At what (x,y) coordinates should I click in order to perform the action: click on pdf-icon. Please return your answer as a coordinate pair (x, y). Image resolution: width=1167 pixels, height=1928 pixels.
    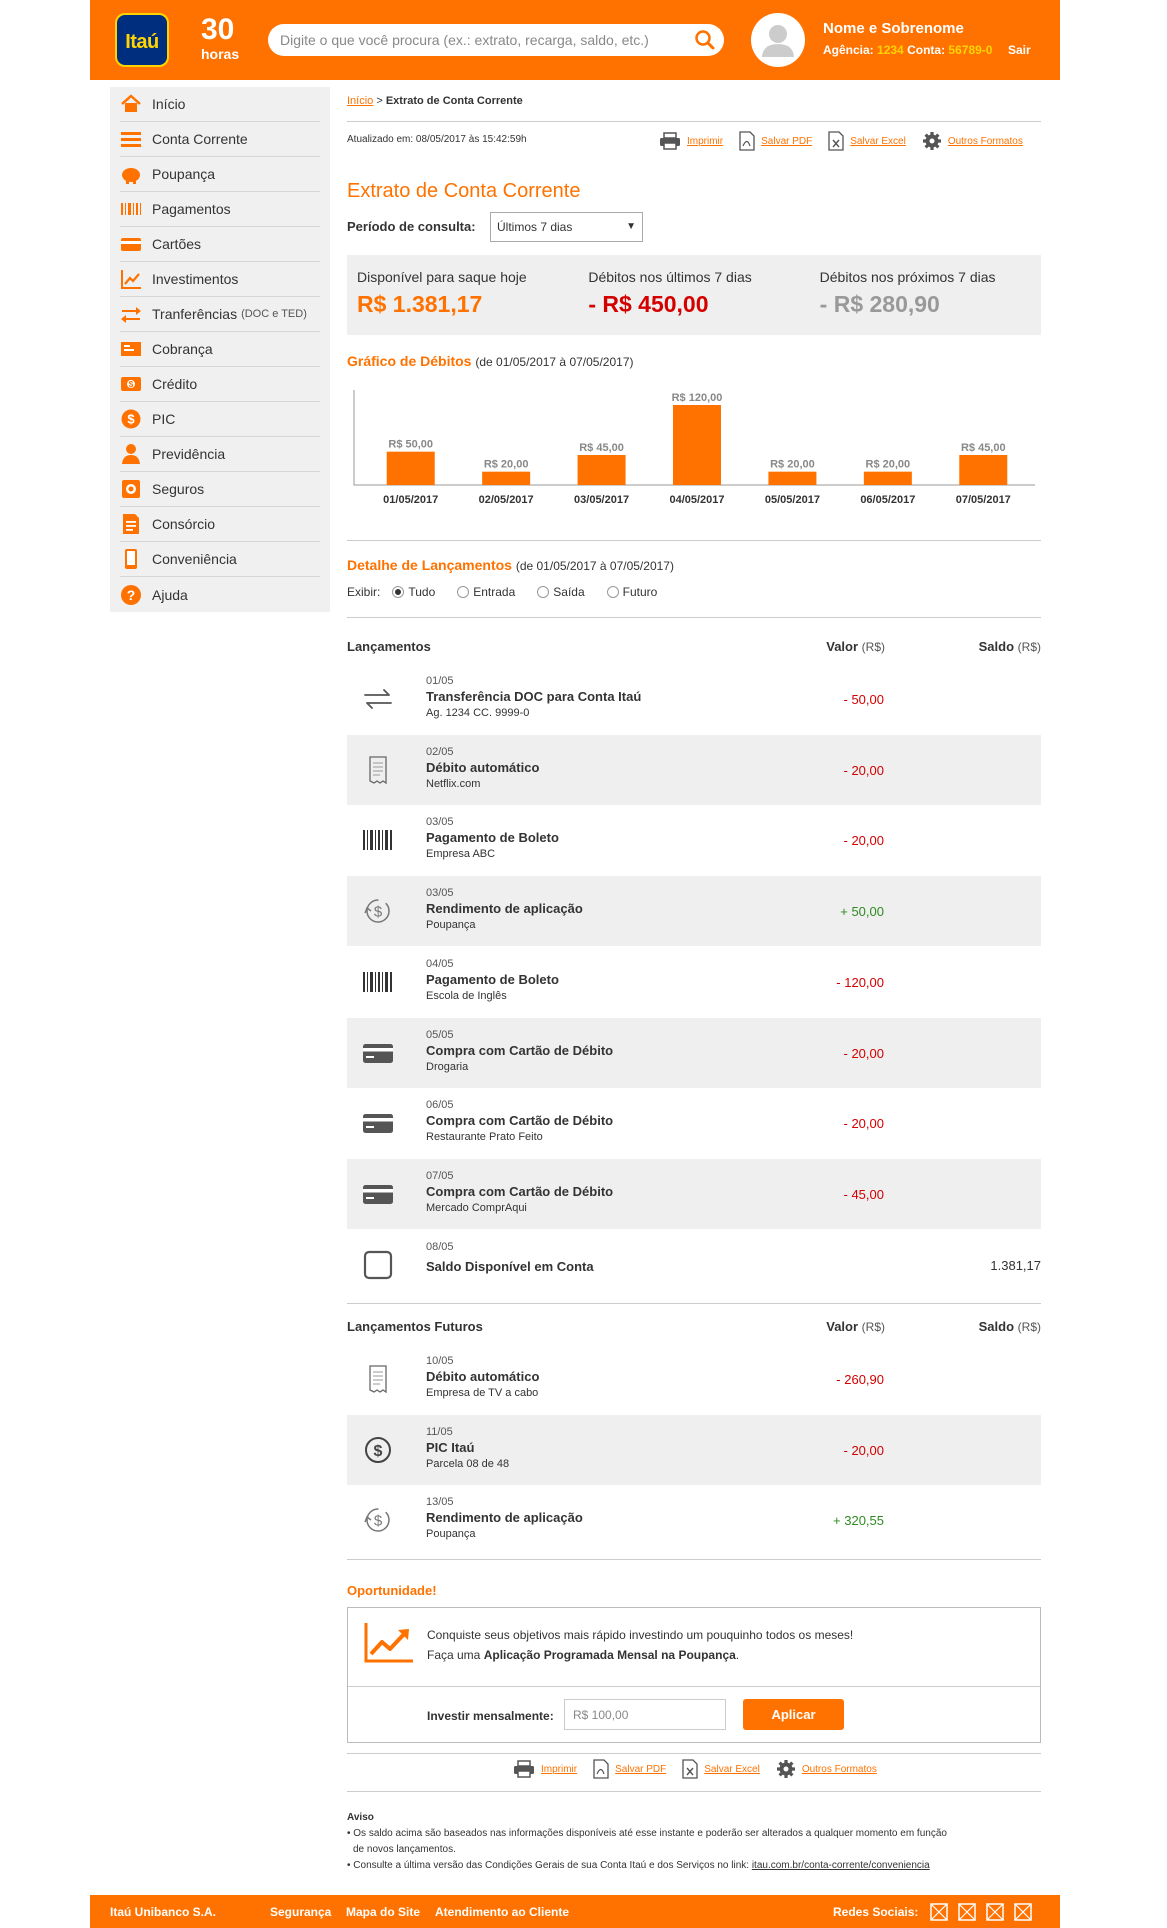
    Looking at the image, I should click on (747, 141).